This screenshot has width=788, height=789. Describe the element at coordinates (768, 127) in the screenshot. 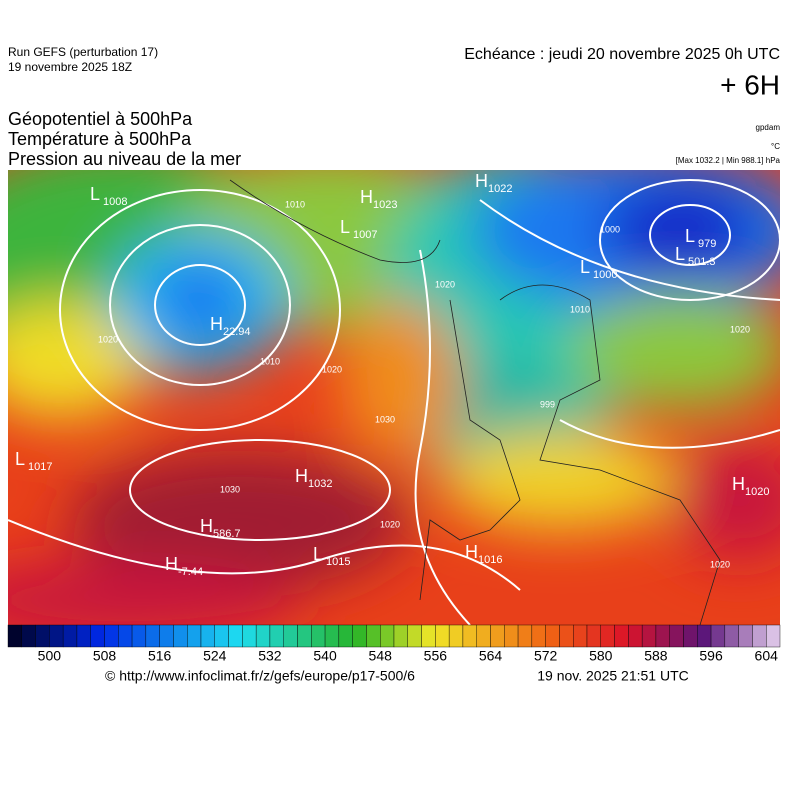

I see `unit-label: gpdam` at that location.